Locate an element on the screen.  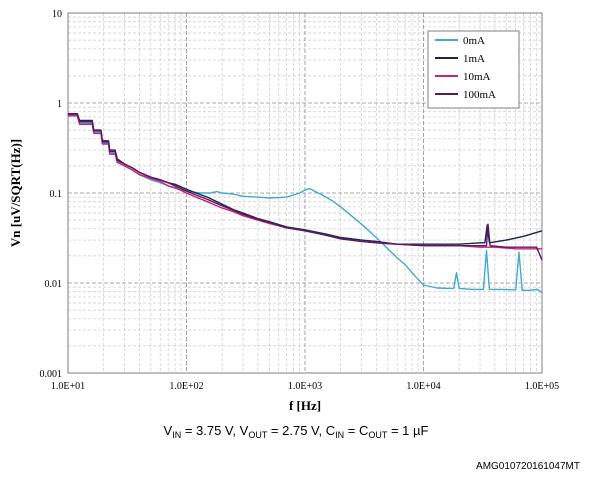
y-axis-label: Vn [uV/SQRT(Hz)] is located at coordinates (15, 193).